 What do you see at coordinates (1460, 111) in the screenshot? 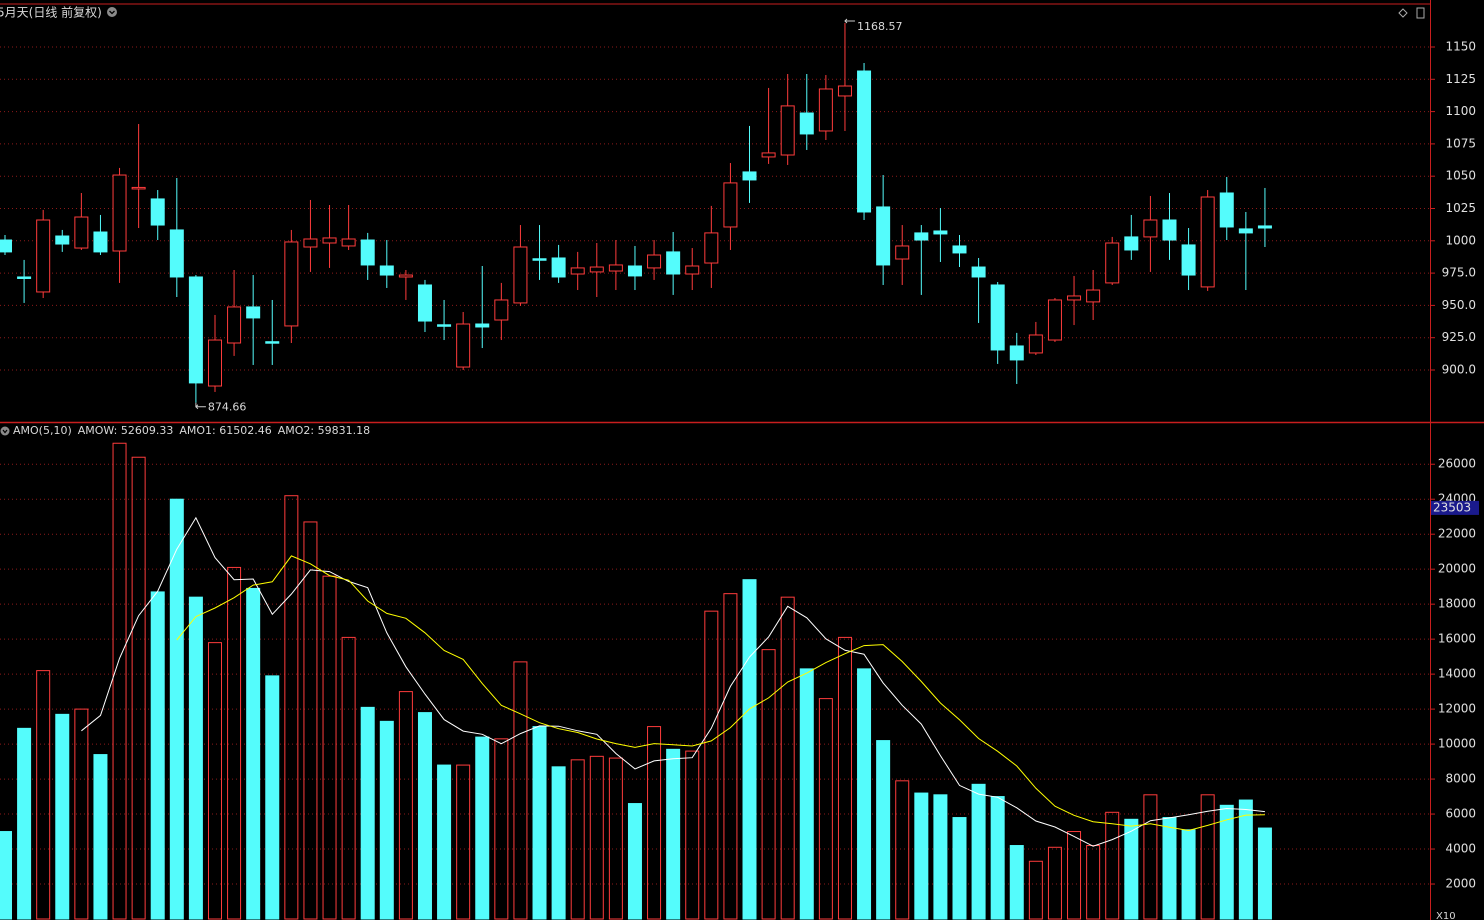
I see `y-tick-label: 1100` at bounding box center [1460, 111].